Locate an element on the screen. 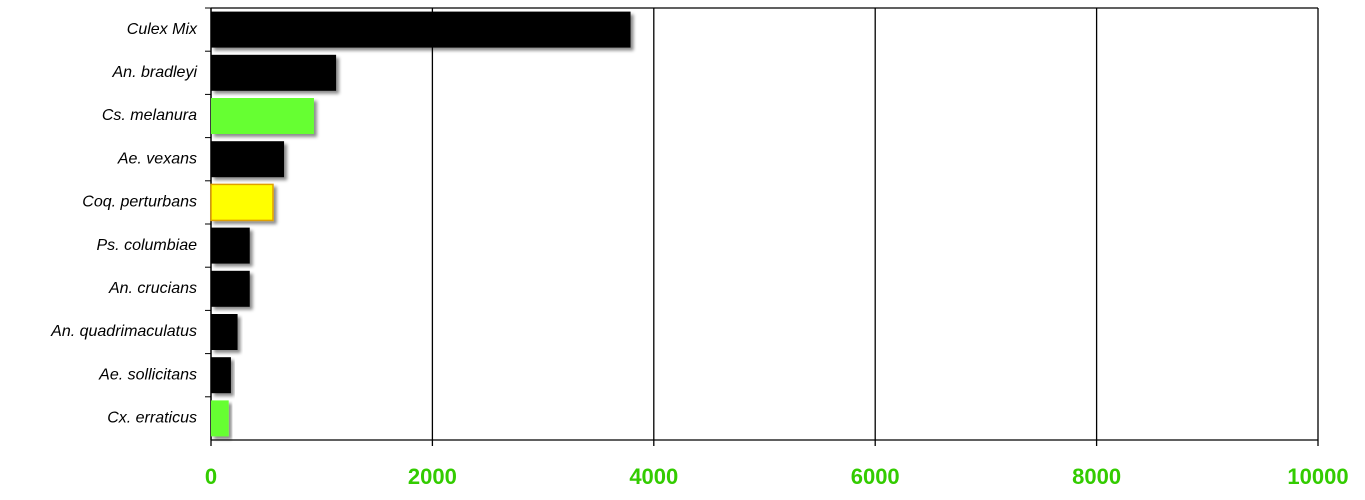 The height and width of the screenshot is (500, 1365). y-tick-label: Cs. melanura is located at coordinates (149, 115).